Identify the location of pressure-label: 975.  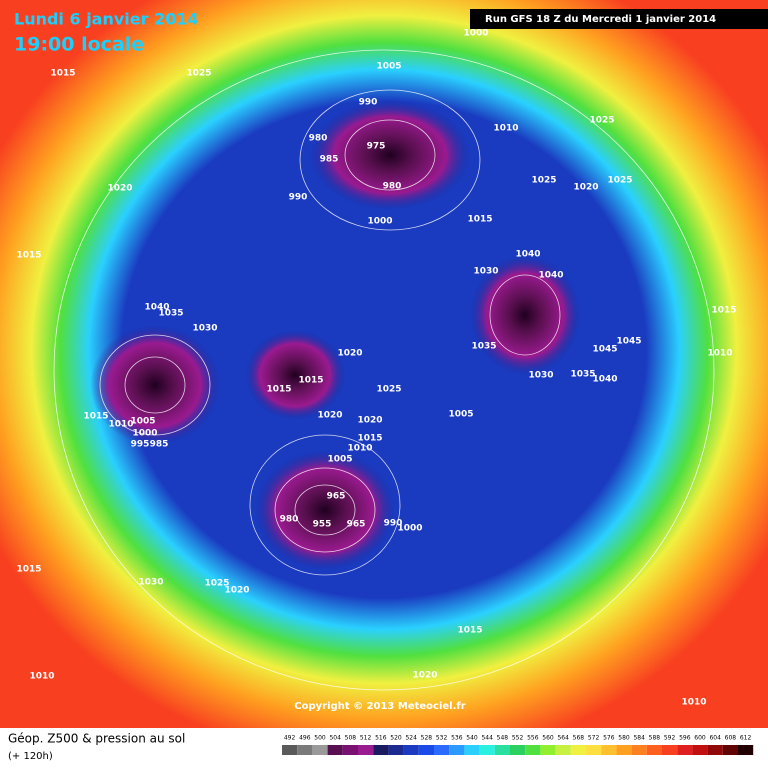
(376, 147).